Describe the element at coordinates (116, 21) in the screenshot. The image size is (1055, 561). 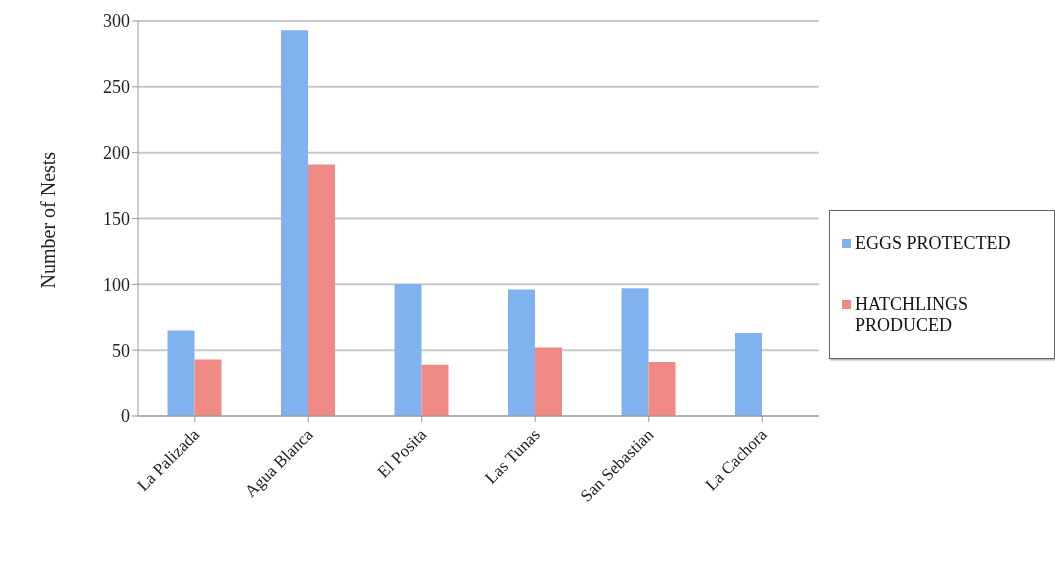
I see `y-tick-label: 300` at that location.